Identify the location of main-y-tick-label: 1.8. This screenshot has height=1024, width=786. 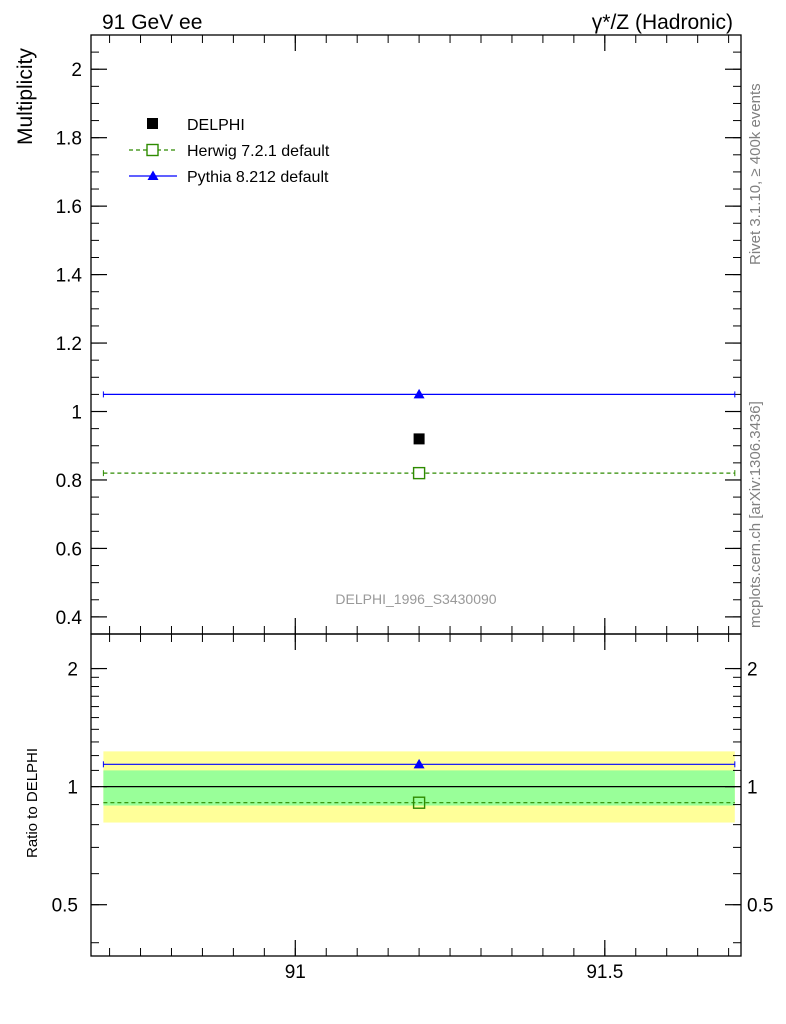
(69, 139).